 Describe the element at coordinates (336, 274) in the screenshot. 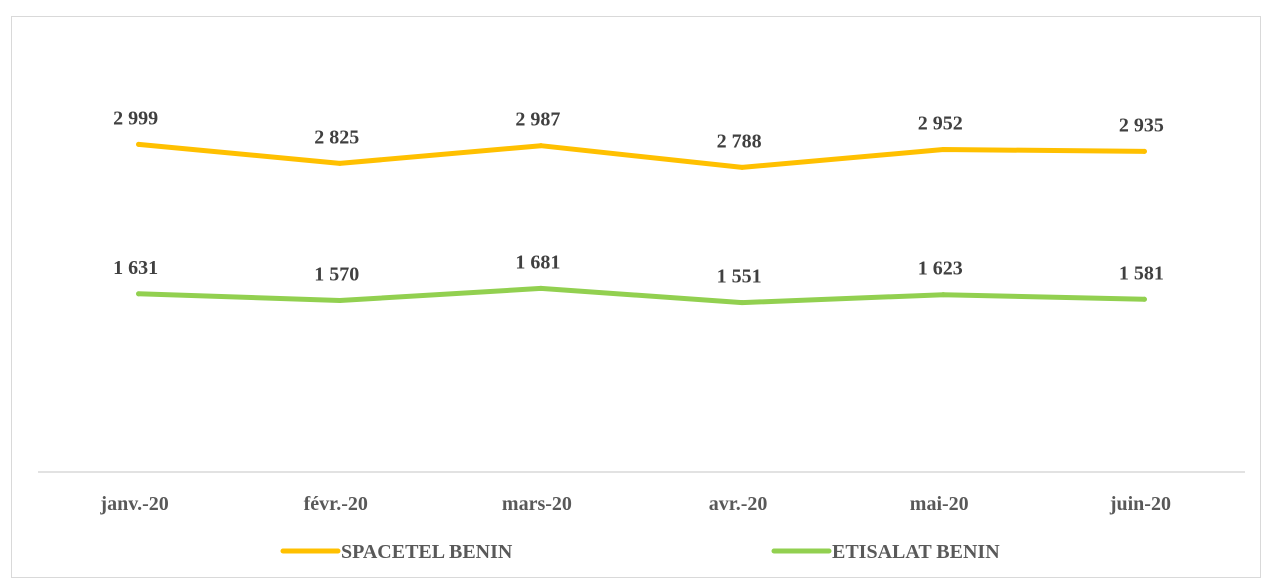

I see `data-label: 1 570` at that location.